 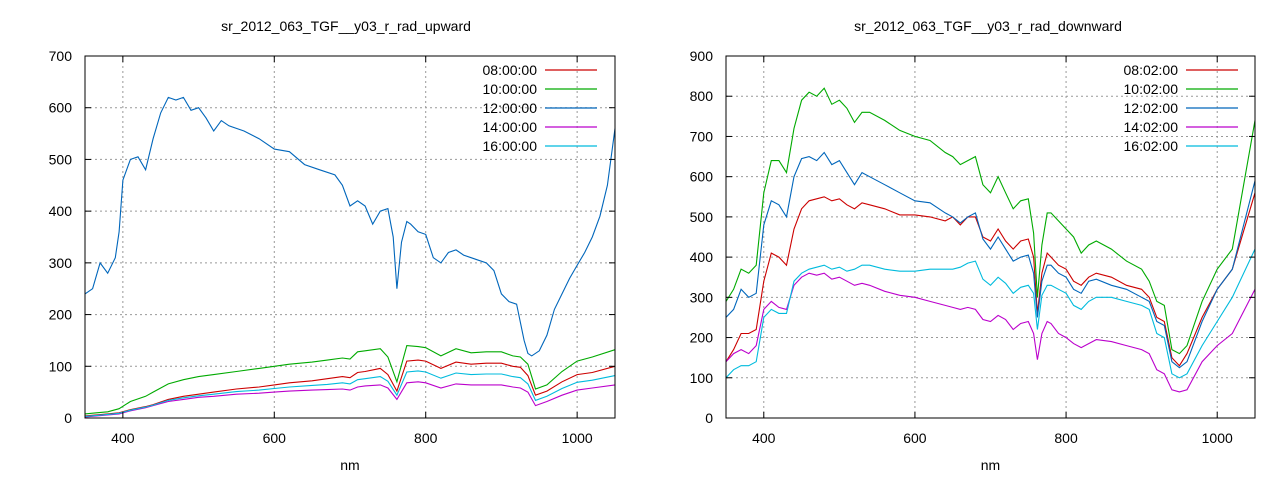 I want to click on y-tick-label: 800, so click(x=702, y=96).